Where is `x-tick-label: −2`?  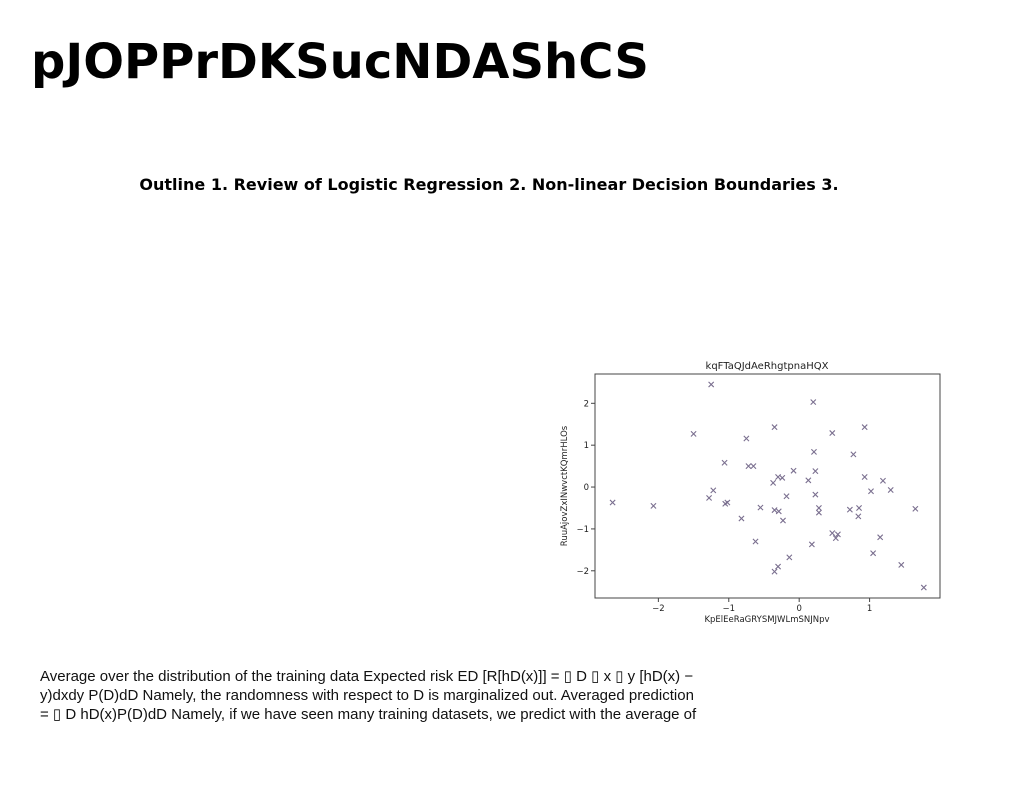
x-tick-label: −2 is located at coordinates (658, 609).